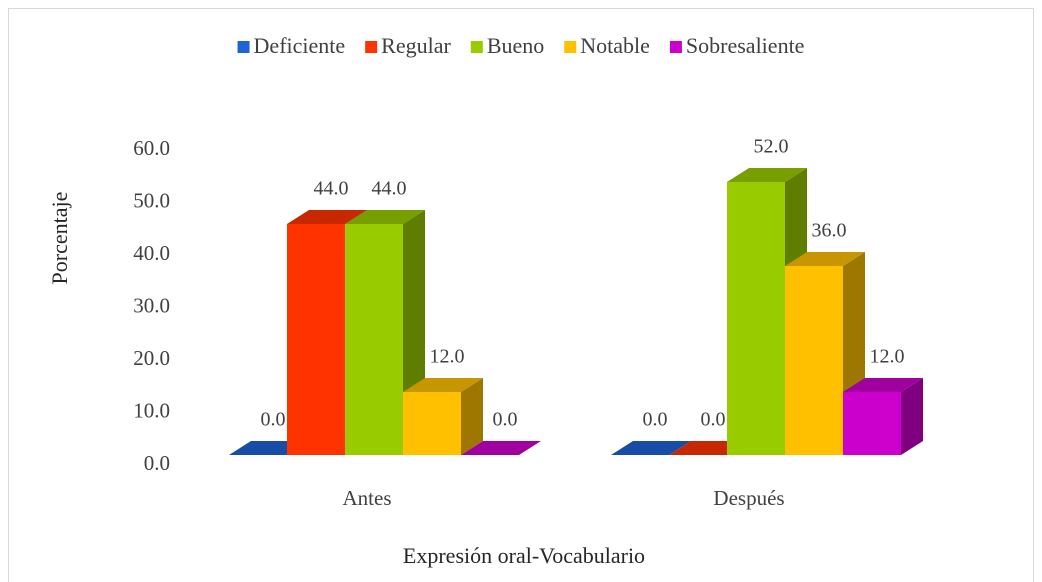 Image resolution: width=1042 pixels, height=582 pixels. What do you see at coordinates (524, 555) in the screenshot?
I see `x-axis-title: Expresión oral-Vocabulario` at bounding box center [524, 555].